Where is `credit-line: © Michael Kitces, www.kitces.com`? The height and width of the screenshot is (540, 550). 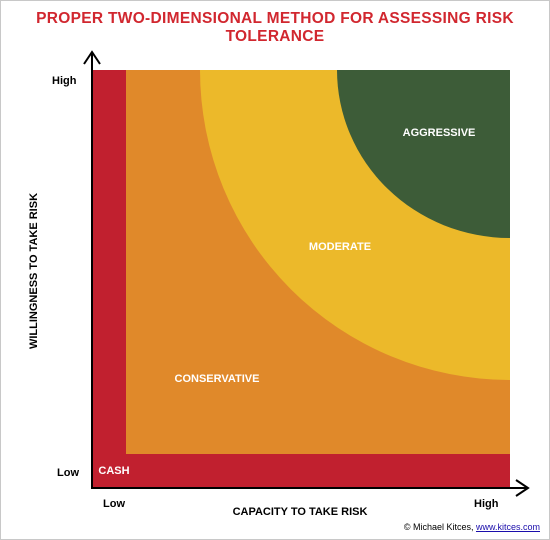 credit-line: © Michael Kitces, www.kitces.com is located at coordinates (472, 527).